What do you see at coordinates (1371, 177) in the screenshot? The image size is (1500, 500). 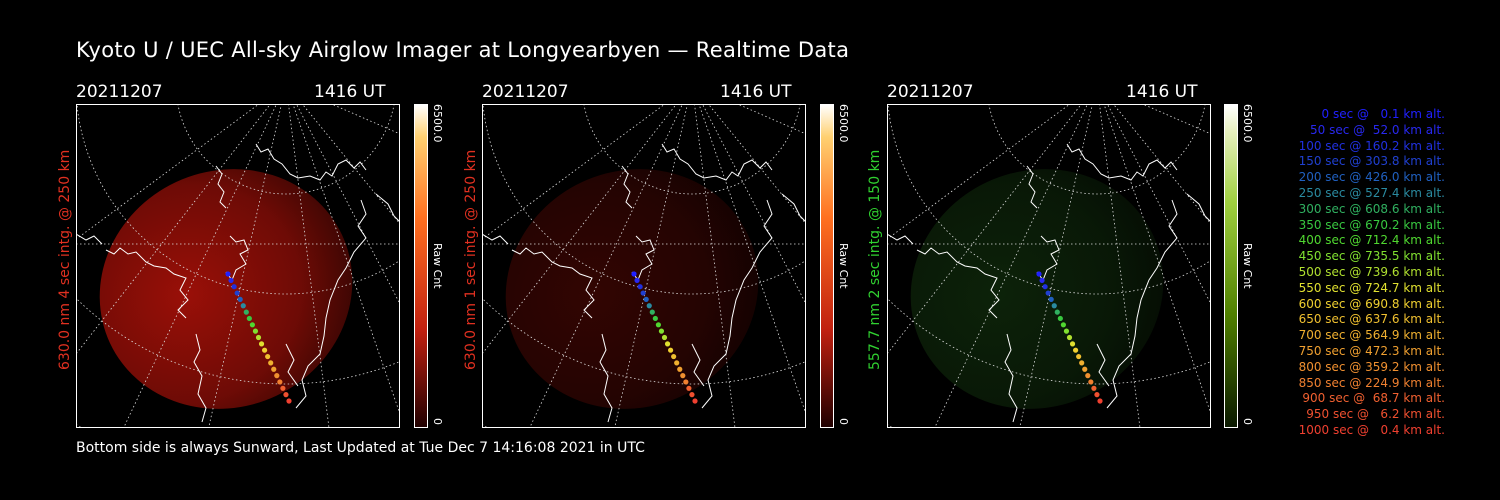 I see `legend-row: 200 sec @ 426.0 km alt.` at bounding box center [1371, 177].